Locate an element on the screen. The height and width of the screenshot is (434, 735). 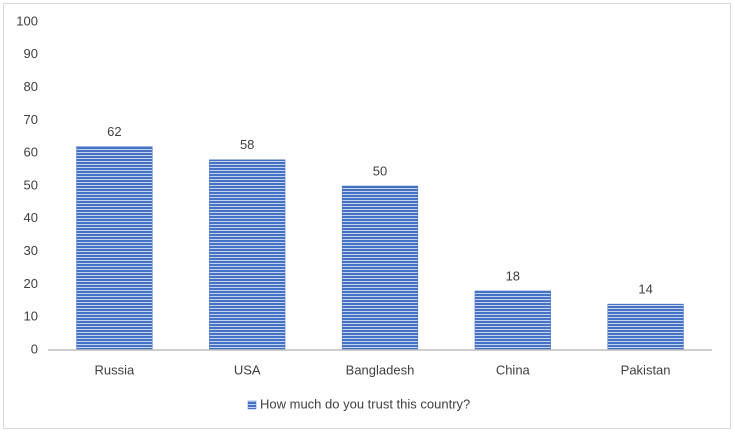
data-label: 62 is located at coordinates (114, 131).